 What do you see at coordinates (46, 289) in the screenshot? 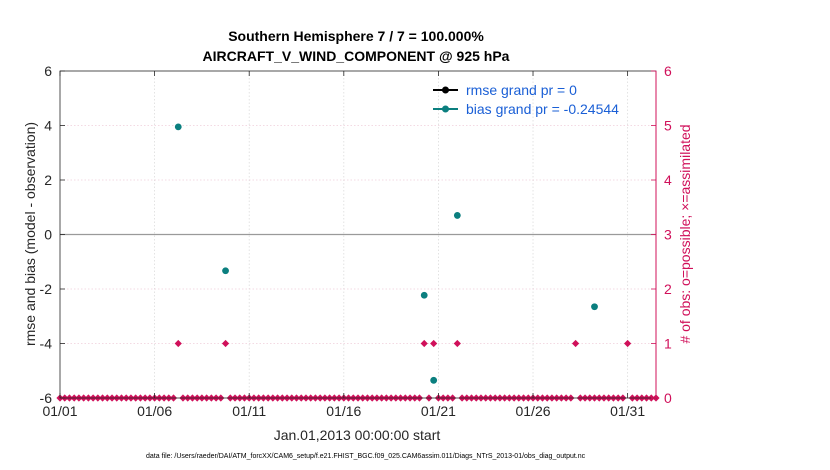
I see `y-tick-label: -2` at bounding box center [46, 289].